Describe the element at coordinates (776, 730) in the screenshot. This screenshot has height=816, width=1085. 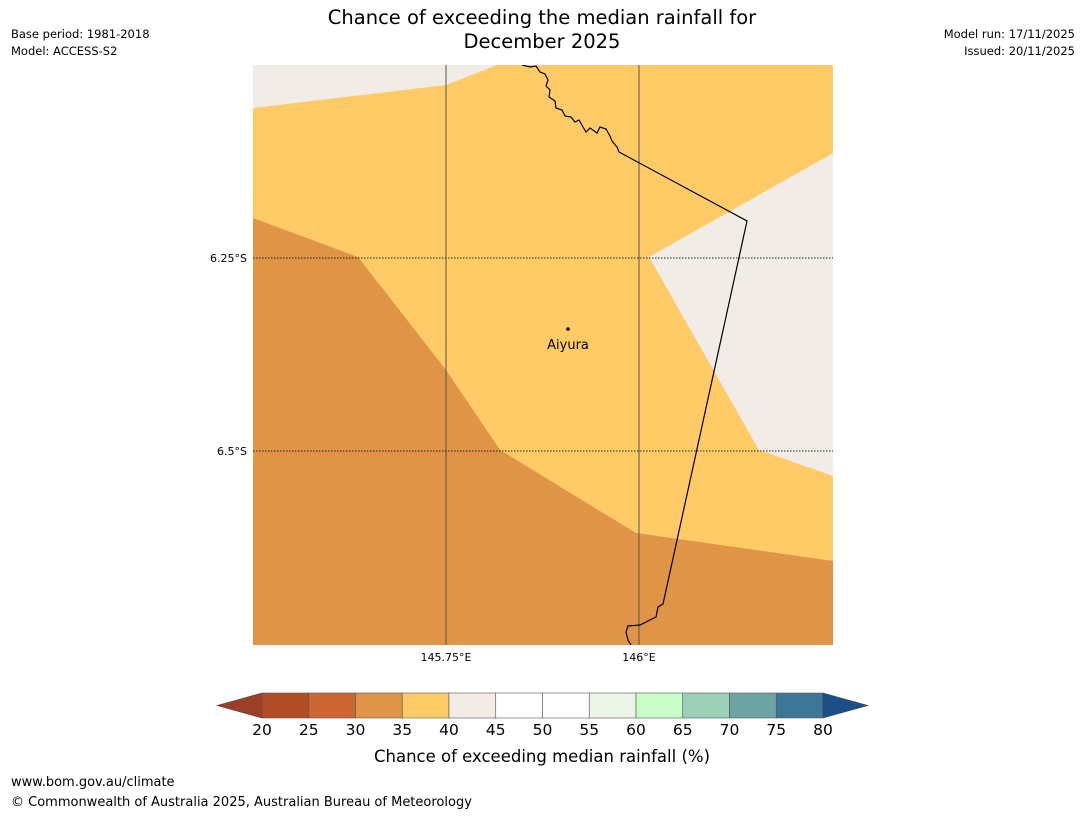
I see `colorbar-tick-label: 75` at that location.